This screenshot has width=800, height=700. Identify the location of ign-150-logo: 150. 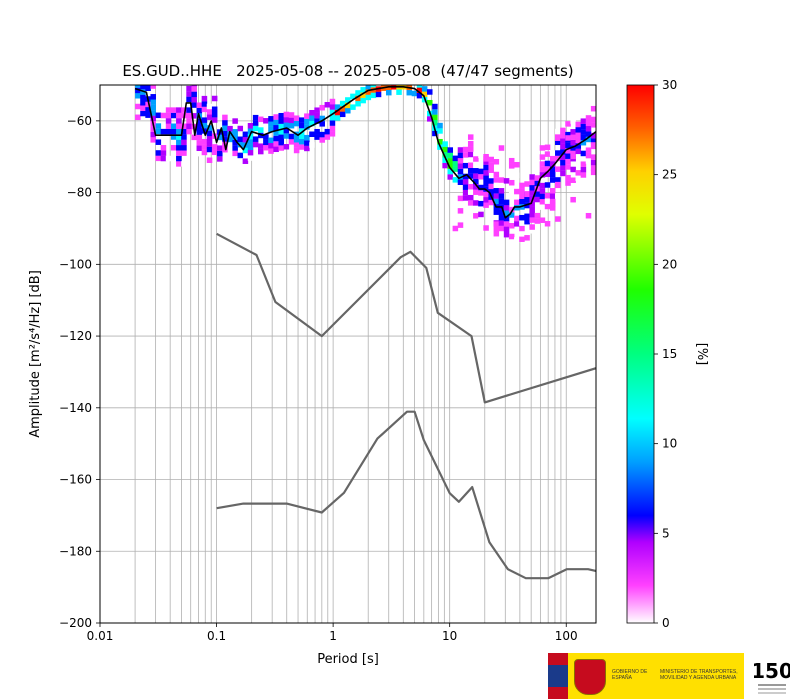
(772, 676).